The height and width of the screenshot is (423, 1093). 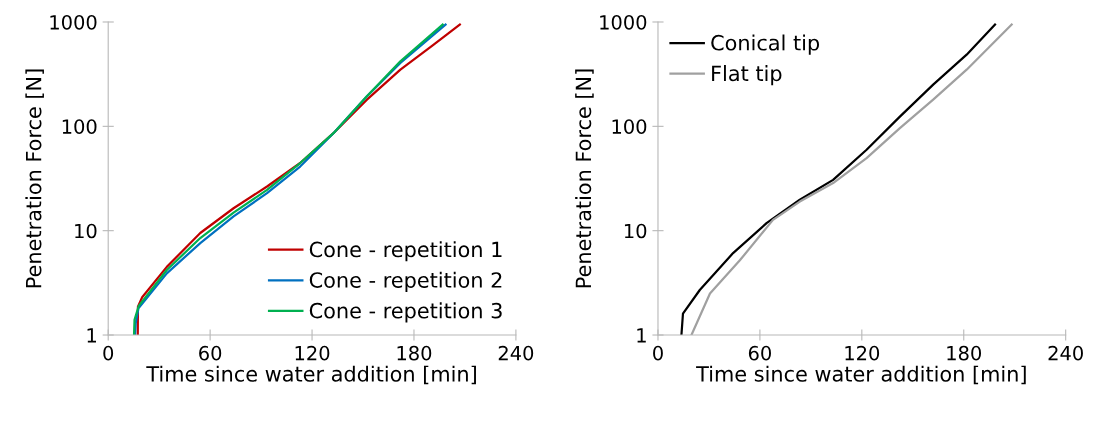 What do you see at coordinates (405, 281) in the screenshot?
I see `legend-label: Cone - repetition 2` at bounding box center [405, 281].